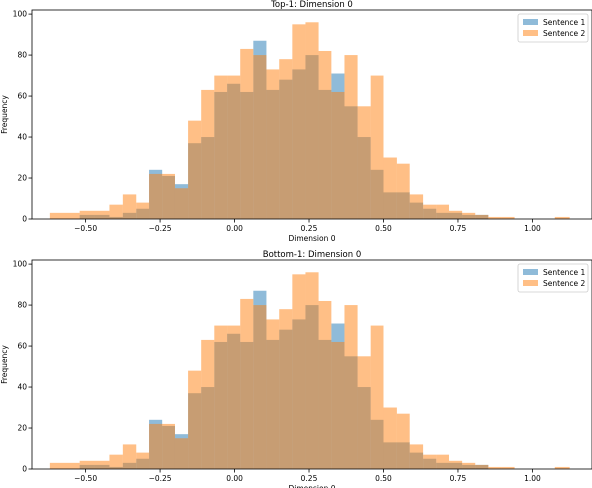 Image resolution: width=592 pixels, height=488 pixels. What do you see at coordinates (311, 5) in the screenshot?
I see `chart-title: Top-1: Dimension 0` at bounding box center [311, 5].